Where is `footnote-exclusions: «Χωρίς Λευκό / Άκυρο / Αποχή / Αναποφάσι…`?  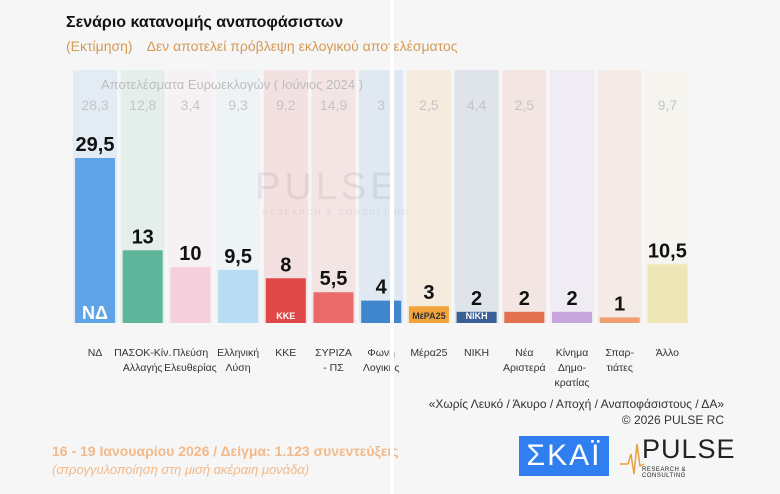 footnote-exclusions: «Χωρίς Λευκό / Άκυρο / Αποχή / Αναποφάσι… is located at coordinates (576, 404).